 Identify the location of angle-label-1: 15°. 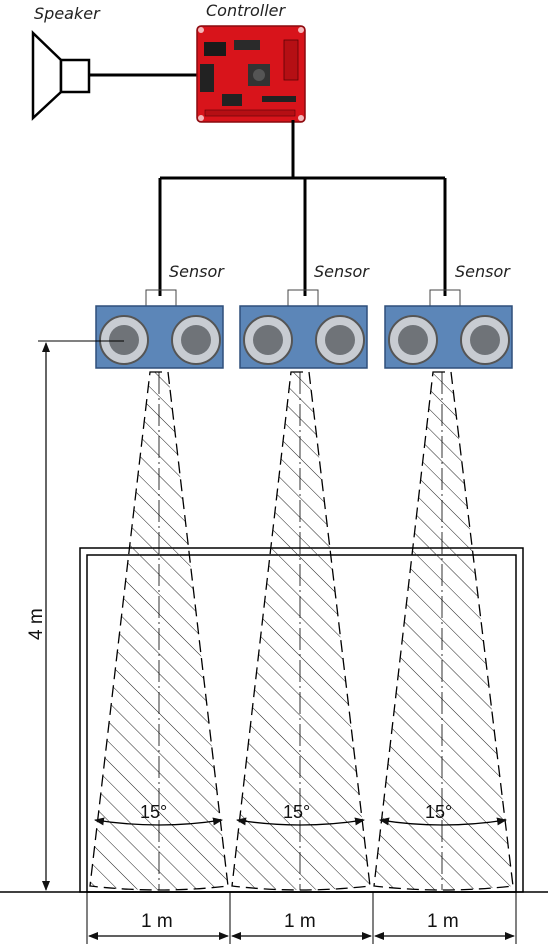
(153, 812).